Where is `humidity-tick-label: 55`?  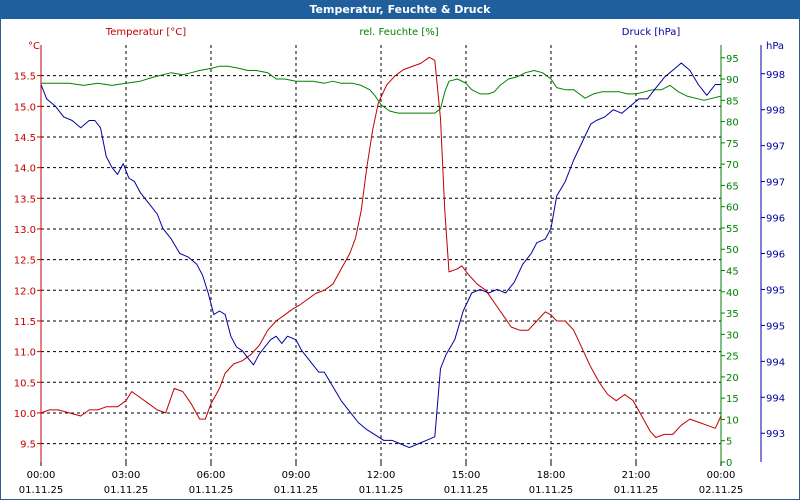 humidity-tick-label: 55 is located at coordinates (732, 229).